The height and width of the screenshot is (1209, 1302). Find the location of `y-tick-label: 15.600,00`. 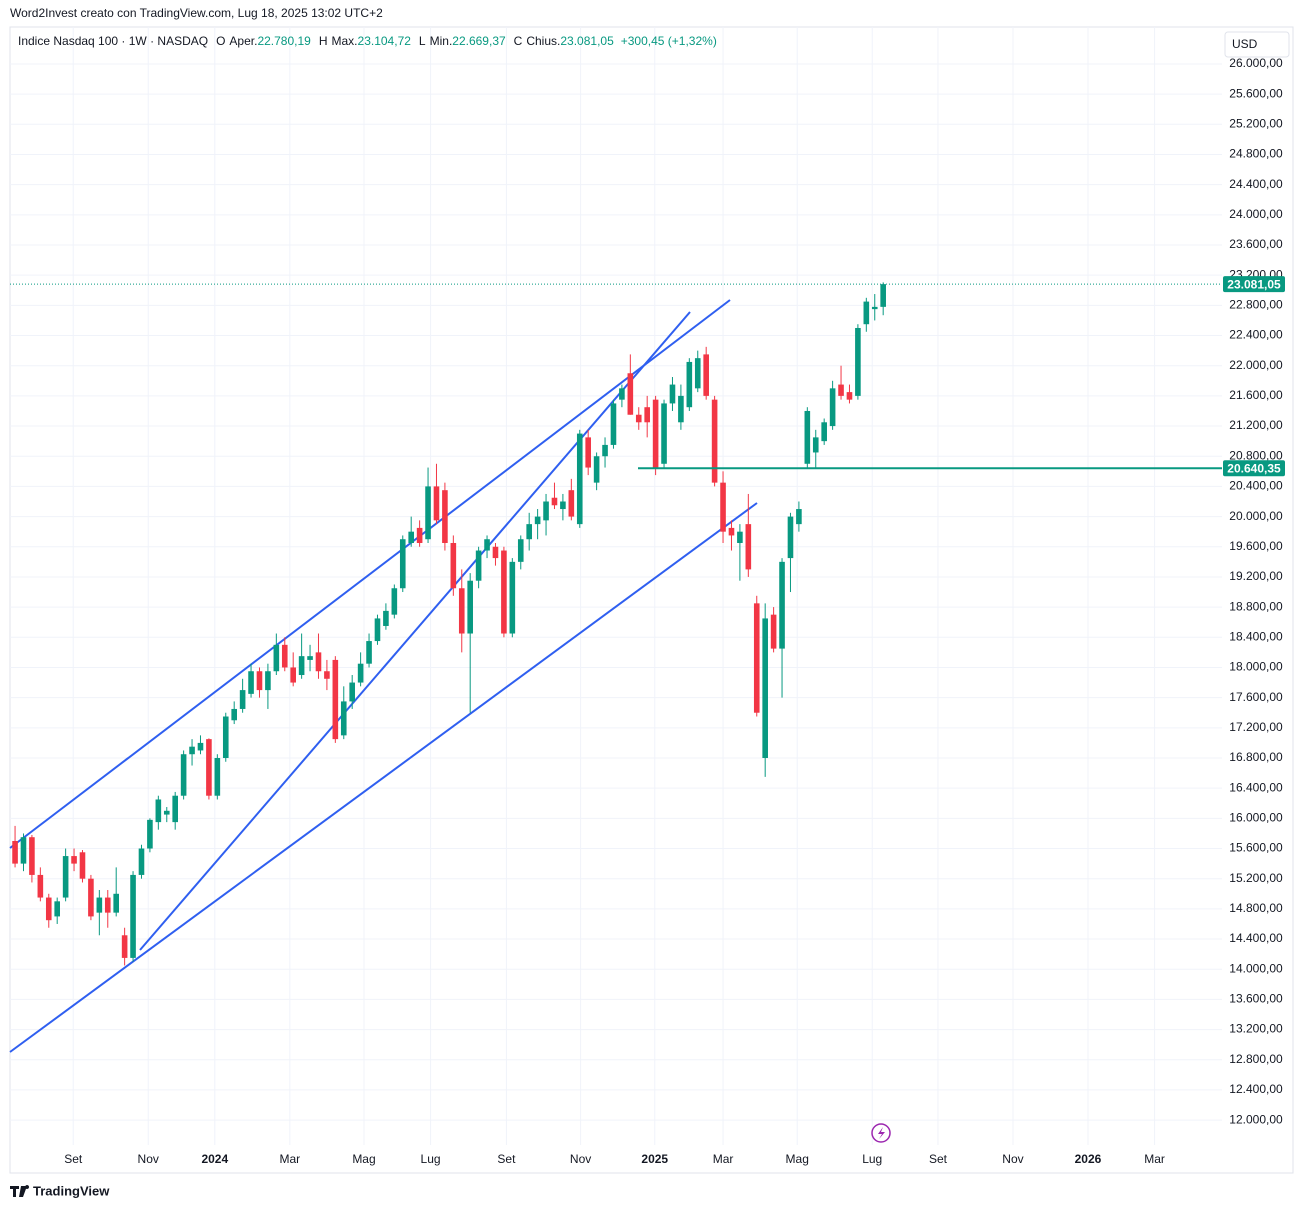

y-tick-label: 15.600,00 is located at coordinates (1256, 848).